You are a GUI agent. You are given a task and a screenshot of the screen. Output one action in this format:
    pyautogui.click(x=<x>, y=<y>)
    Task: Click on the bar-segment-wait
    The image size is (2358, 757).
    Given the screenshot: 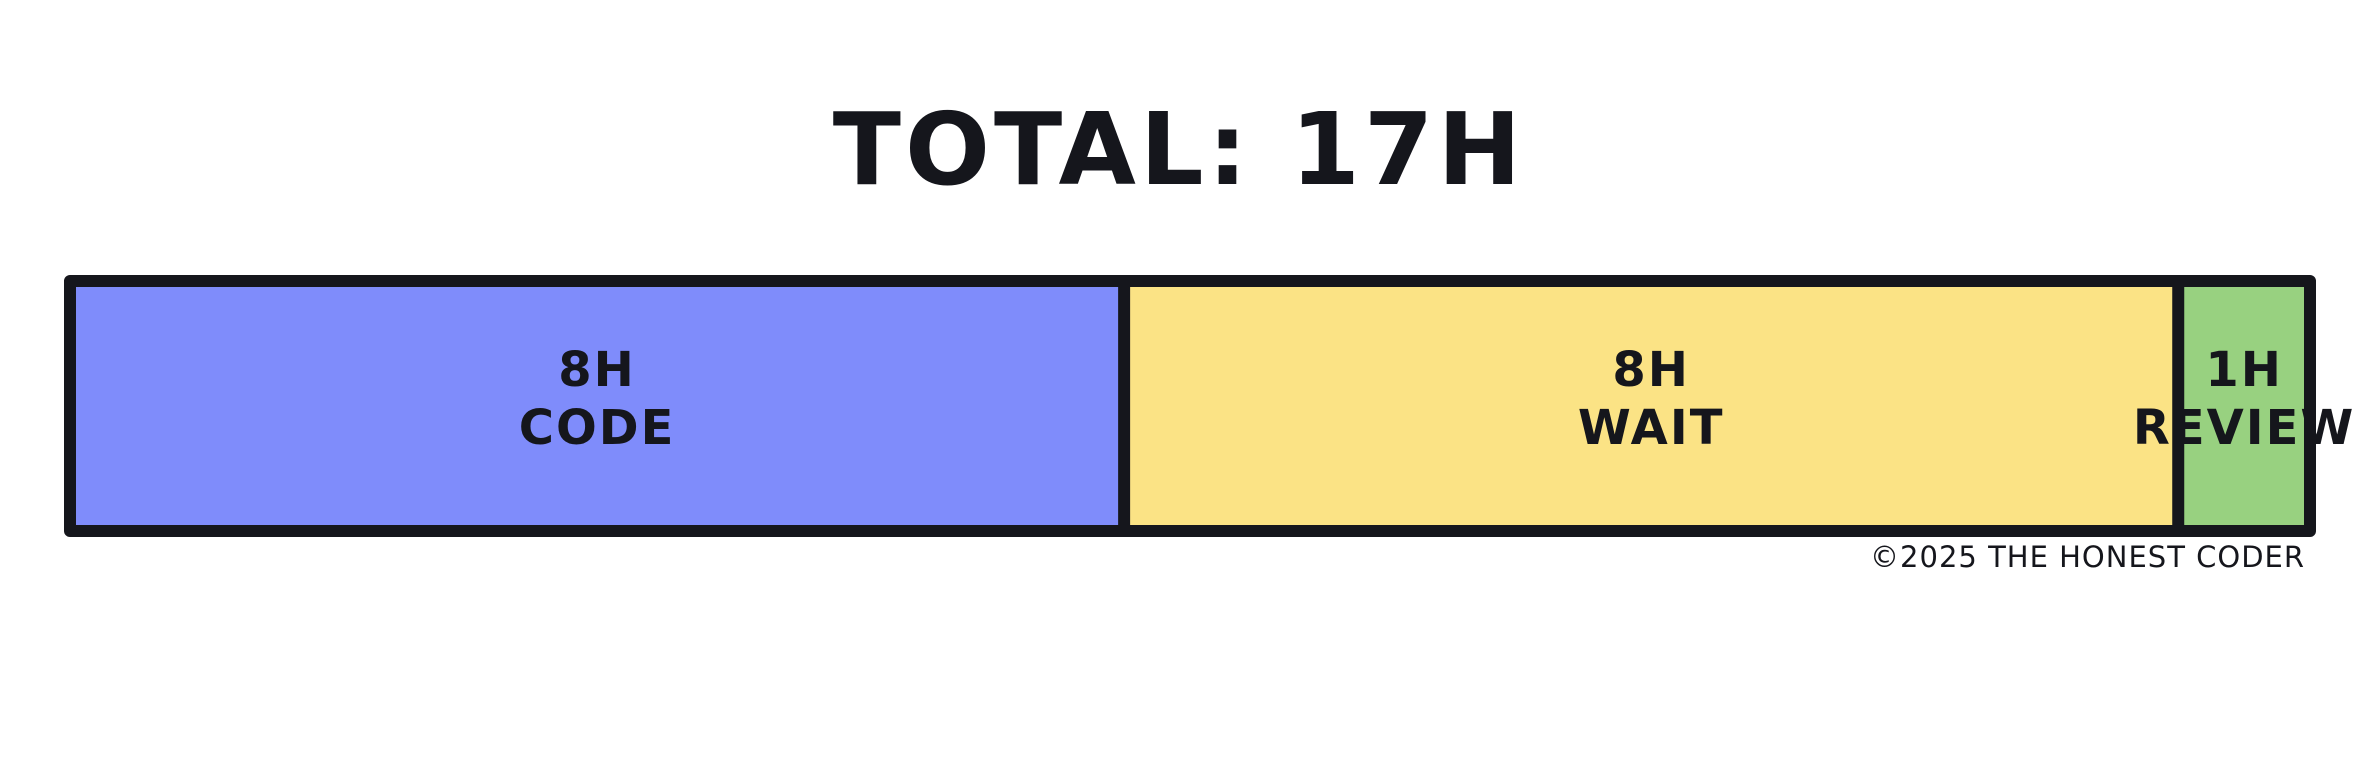 What is the action you would take?
    pyautogui.click(x=1651, y=406)
    